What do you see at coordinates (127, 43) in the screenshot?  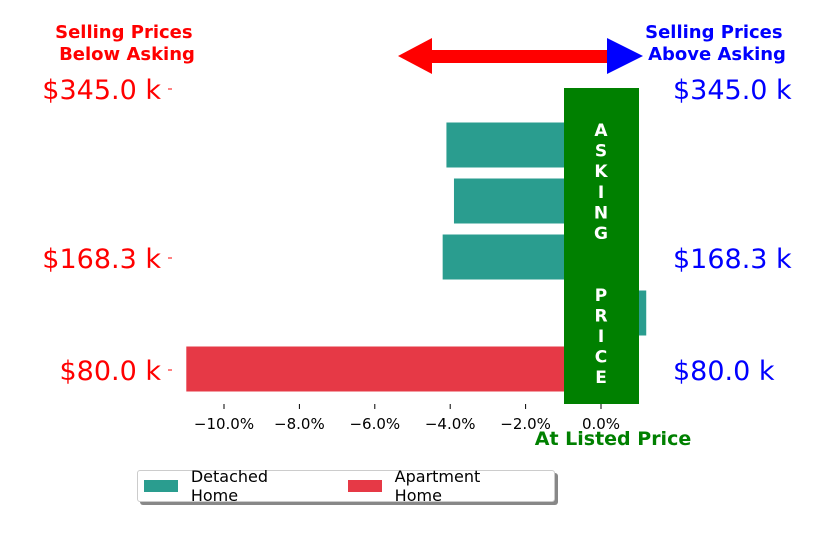 I see `below-asking-label: Selling Prices Below Asking` at bounding box center [127, 43].